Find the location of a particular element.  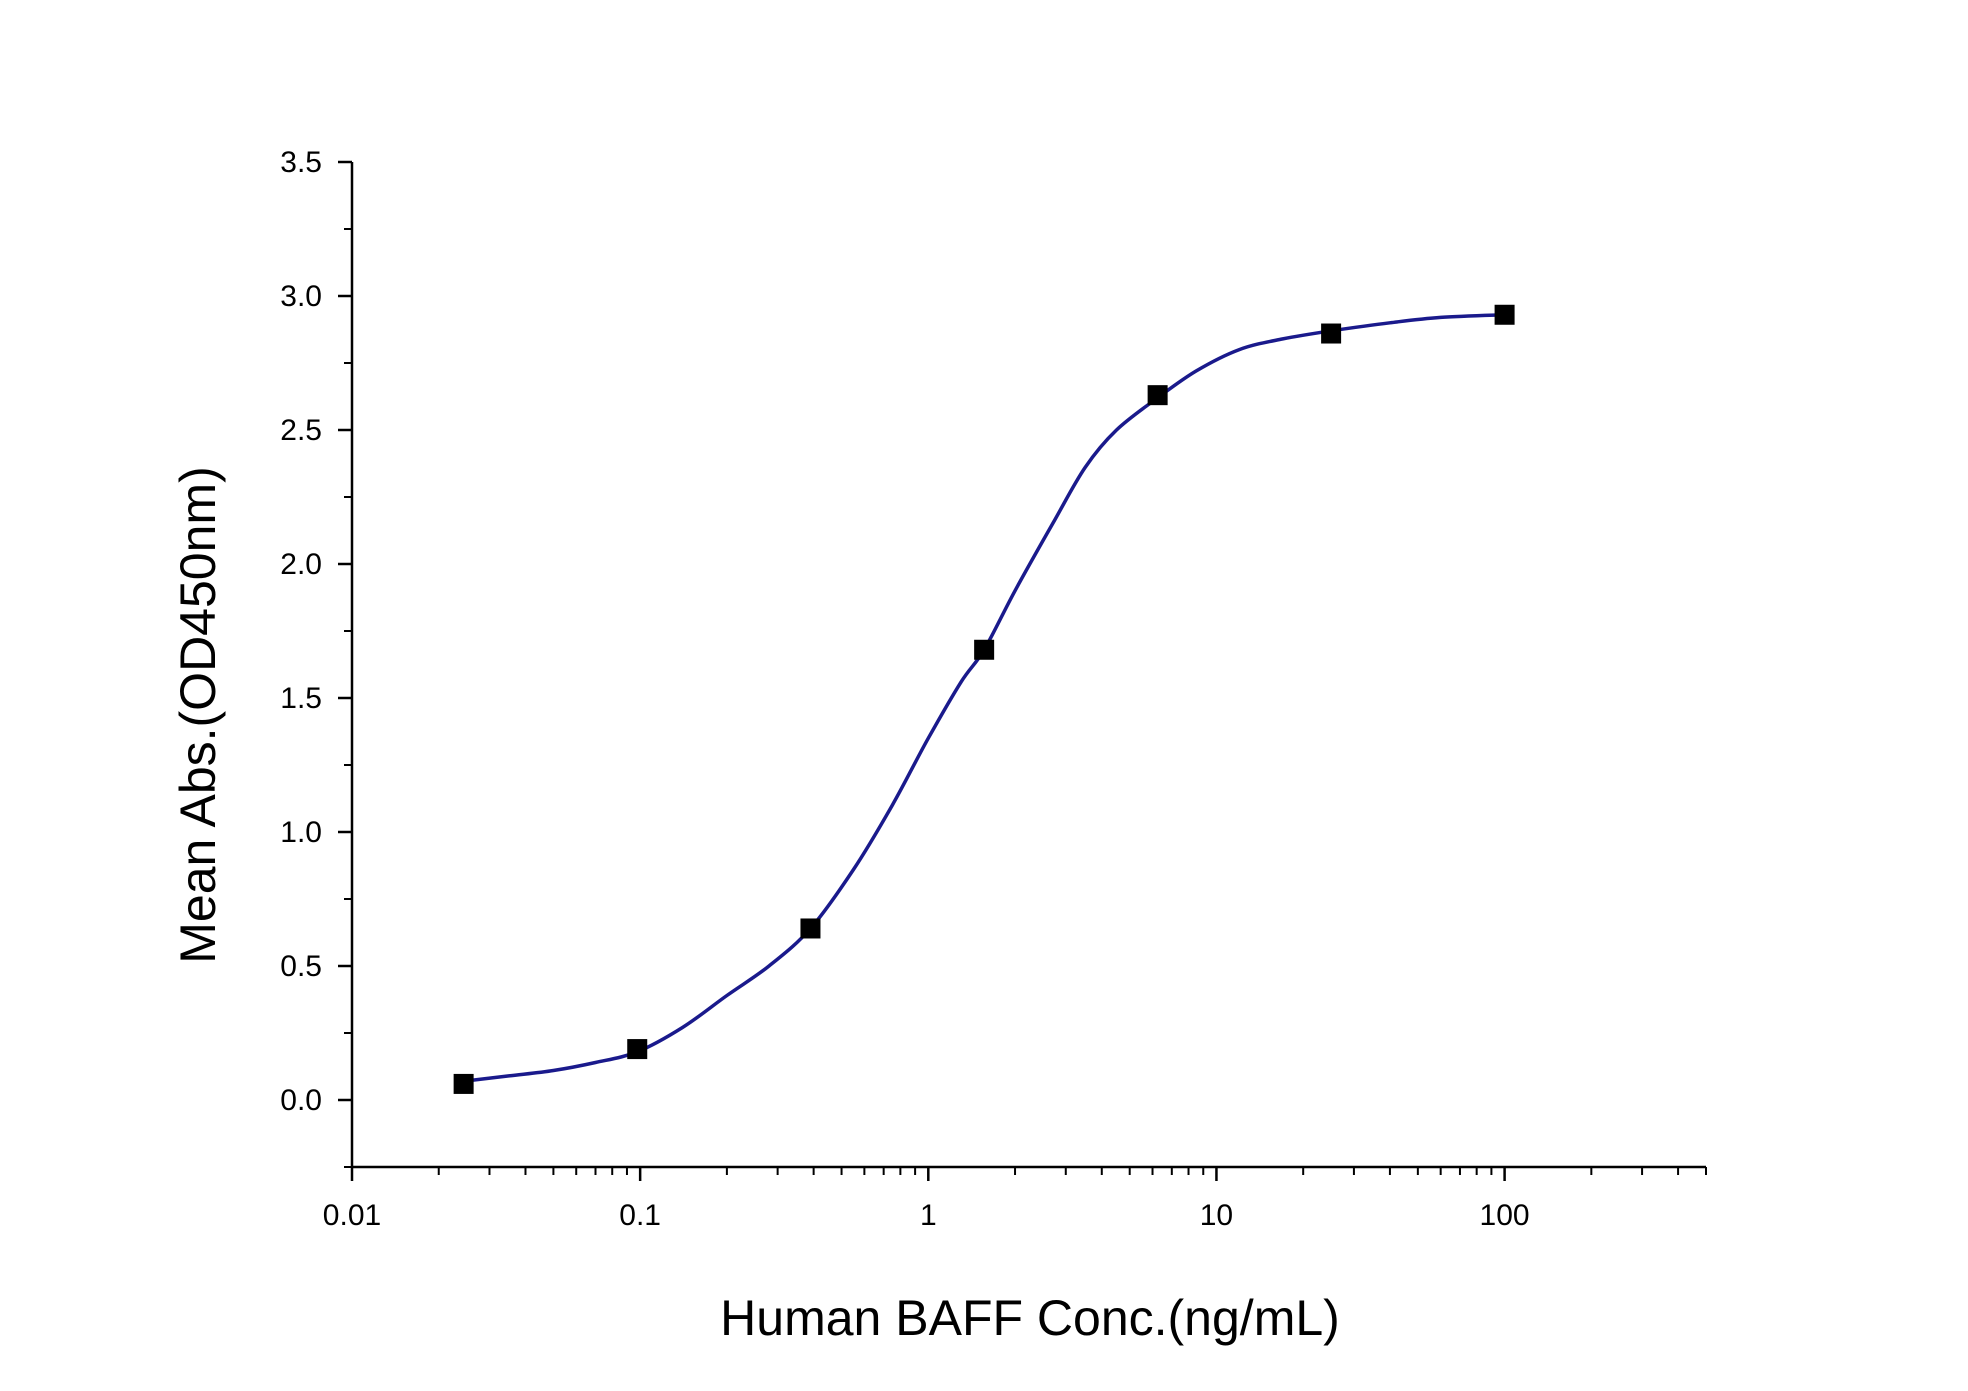

x-tick-label: 0.01 is located at coordinates (352, 1215).